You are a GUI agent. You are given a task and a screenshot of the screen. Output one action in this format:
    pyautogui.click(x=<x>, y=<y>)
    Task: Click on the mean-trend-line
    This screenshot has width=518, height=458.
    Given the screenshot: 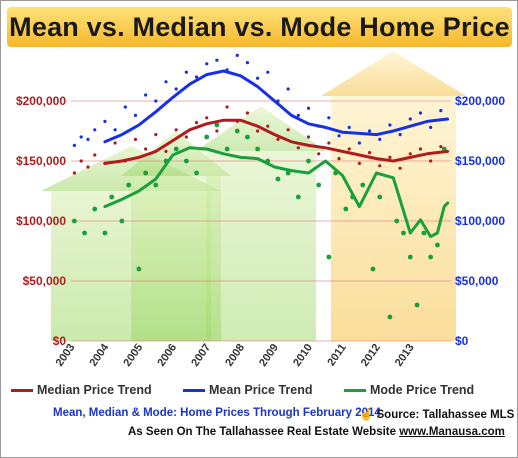 What is the action you would take?
    pyautogui.click(x=276, y=106)
    